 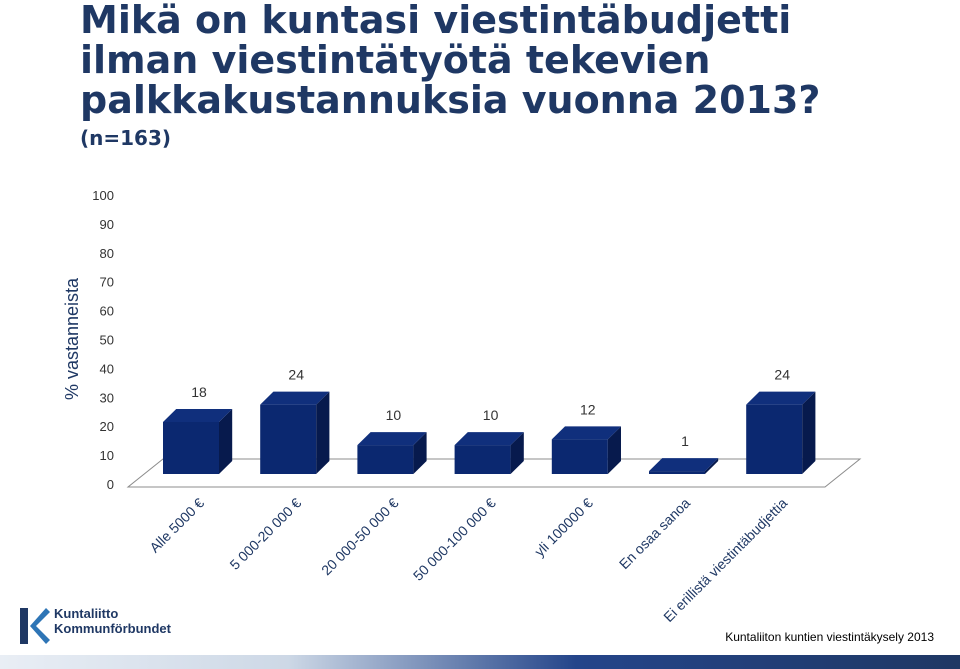 What do you see at coordinates (107, 426) in the screenshot?
I see `y-tick-label: 20` at bounding box center [107, 426].